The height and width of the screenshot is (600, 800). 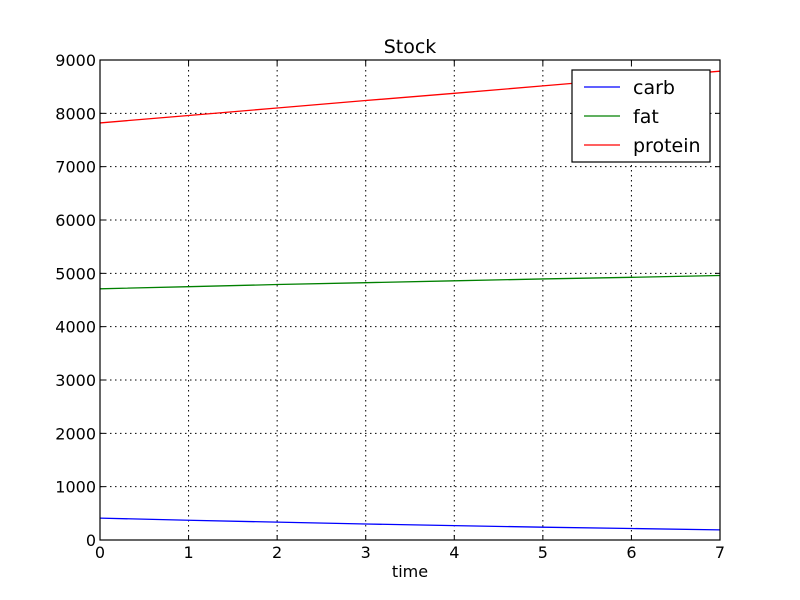 What do you see at coordinates (75, 167) in the screenshot?
I see `y-tick-label: 7000` at bounding box center [75, 167].